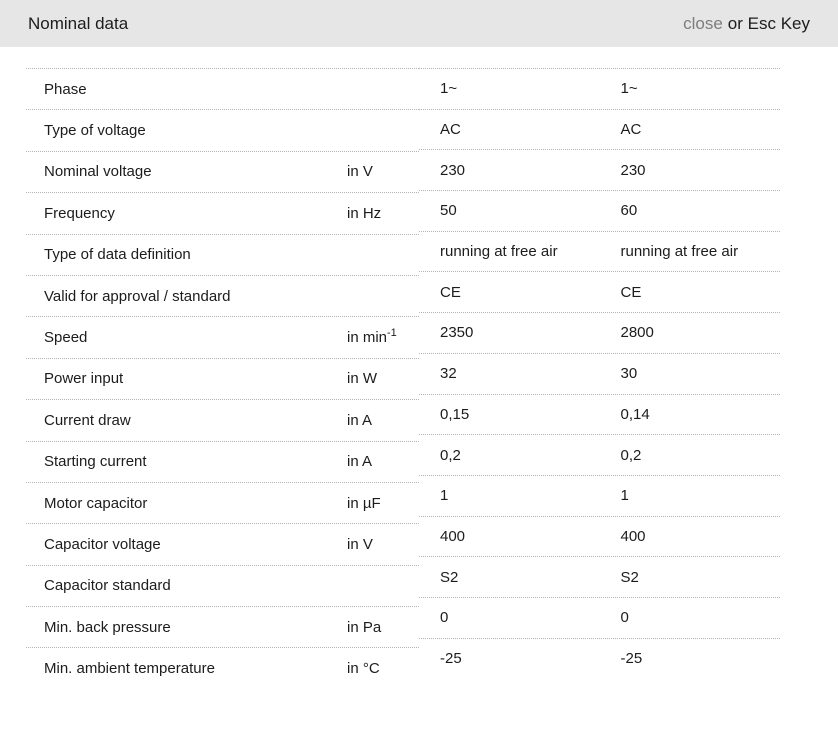 This screenshot has height=753, width=838. What do you see at coordinates (362, 379) in the screenshot?
I see `row-unit: in W` at bounding box center [362, 379].